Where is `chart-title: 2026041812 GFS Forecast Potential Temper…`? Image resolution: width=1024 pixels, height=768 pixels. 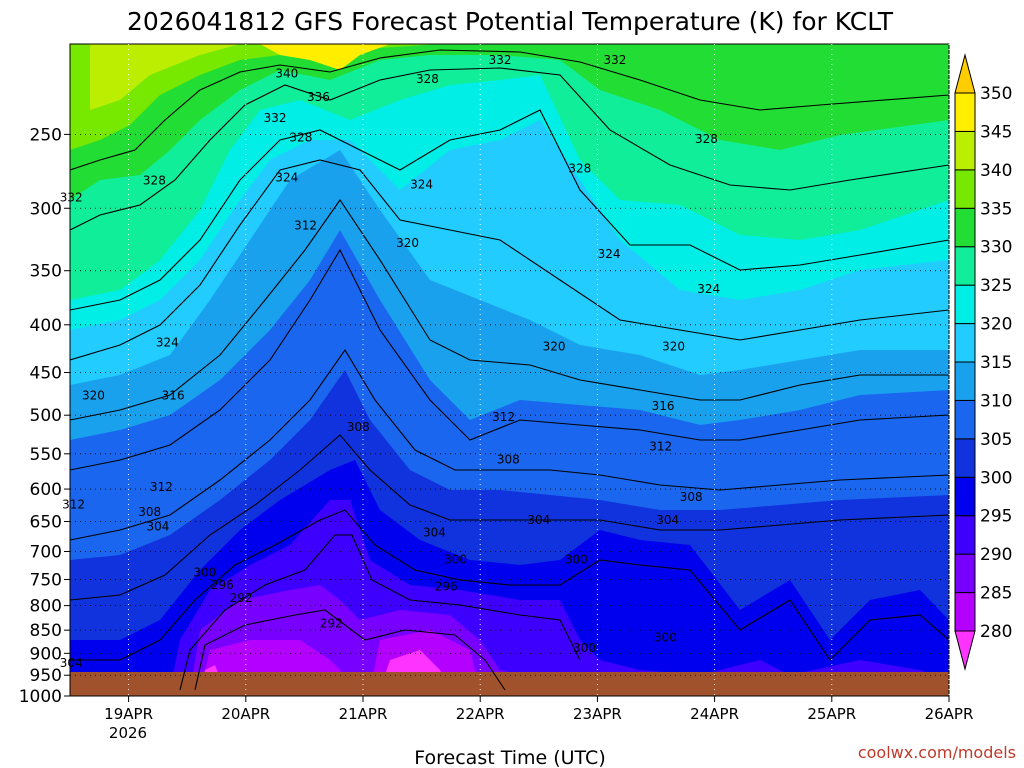
chart-title: 2026041812 GFS Forecast Potential Temper… is located at coordinates (510, 21).